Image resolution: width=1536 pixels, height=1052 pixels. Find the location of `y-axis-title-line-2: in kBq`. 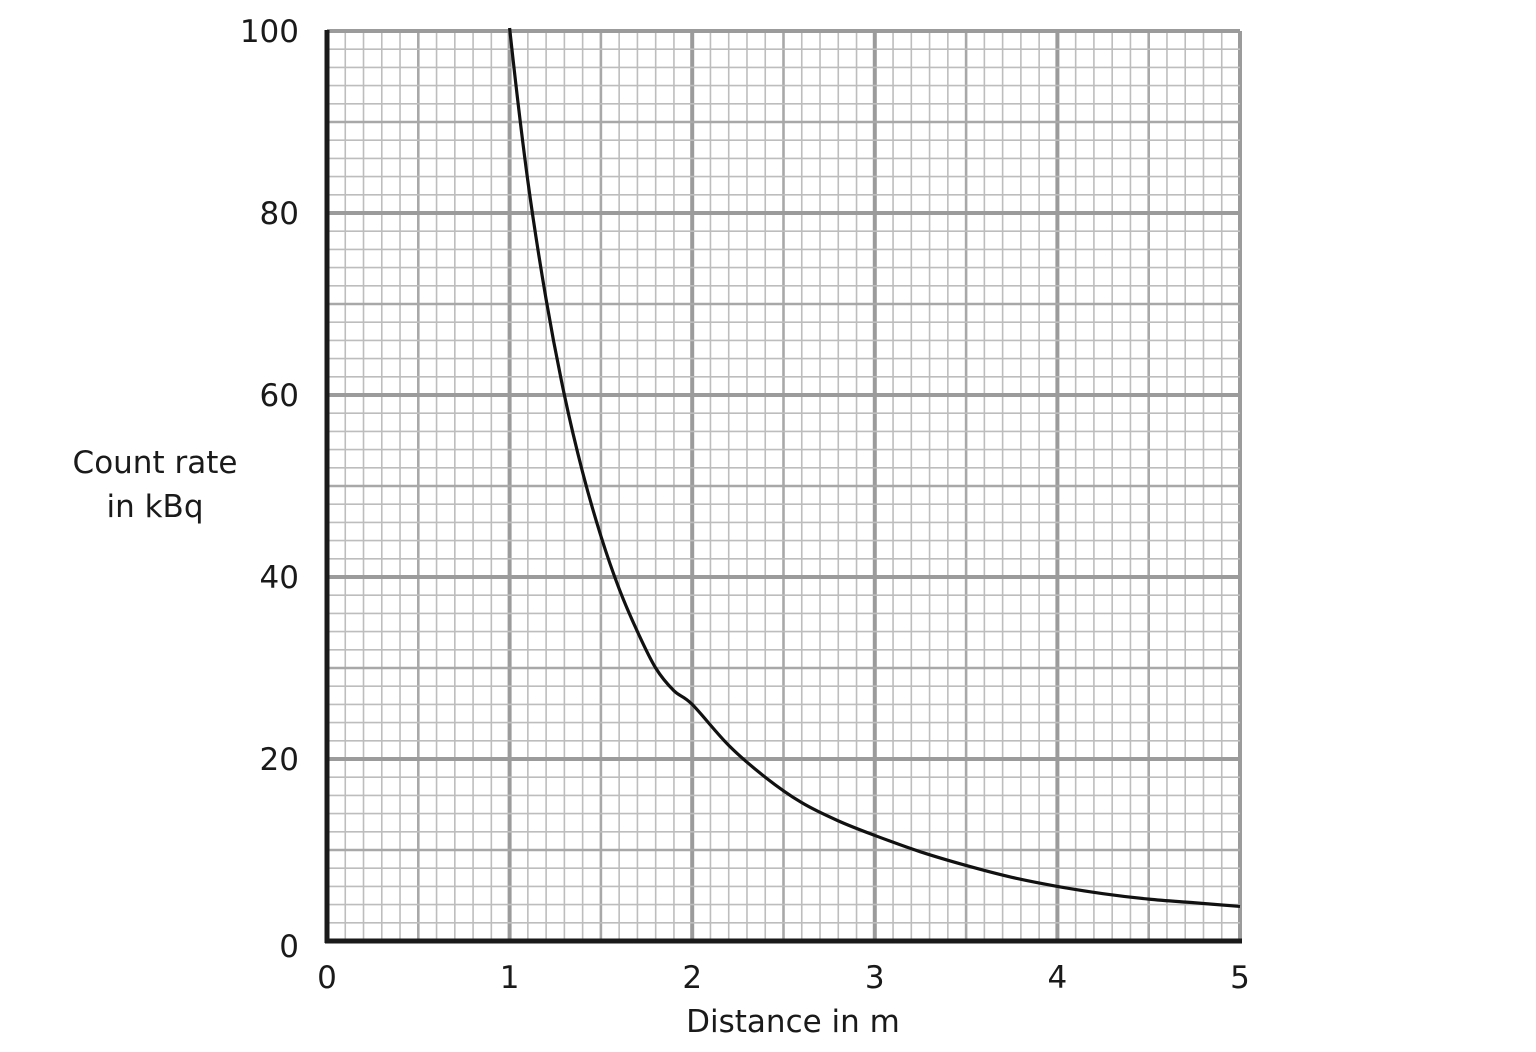

y-axis-title-line-2: in kBq is located at coordinates (155, 507).